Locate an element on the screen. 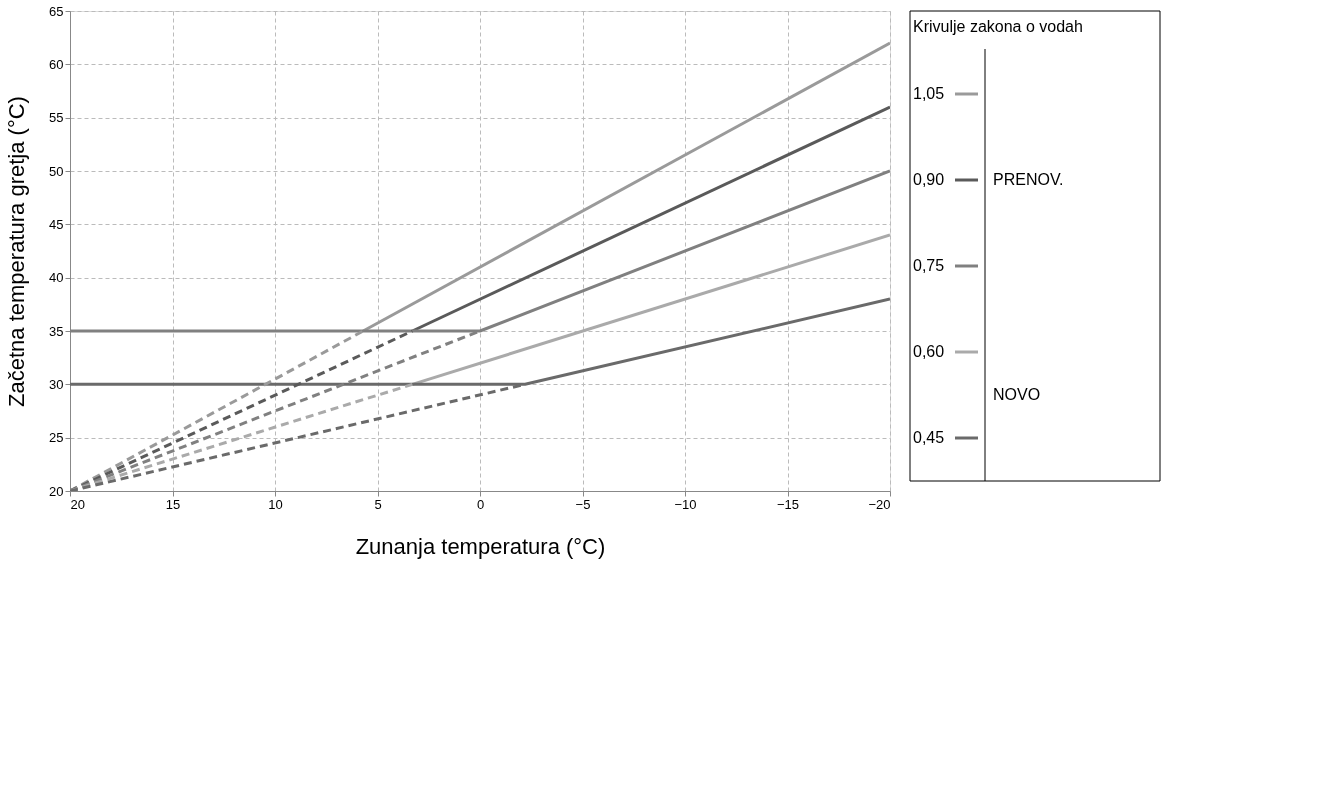  y-tick-label: 50 is located at coordinates (56, 171).